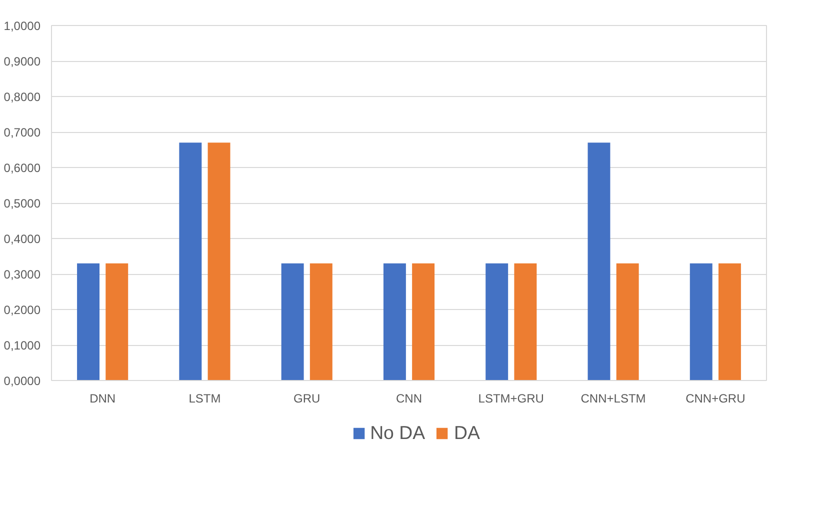  I want to click on y-tick-label: 0,6000, so click(22, 168).